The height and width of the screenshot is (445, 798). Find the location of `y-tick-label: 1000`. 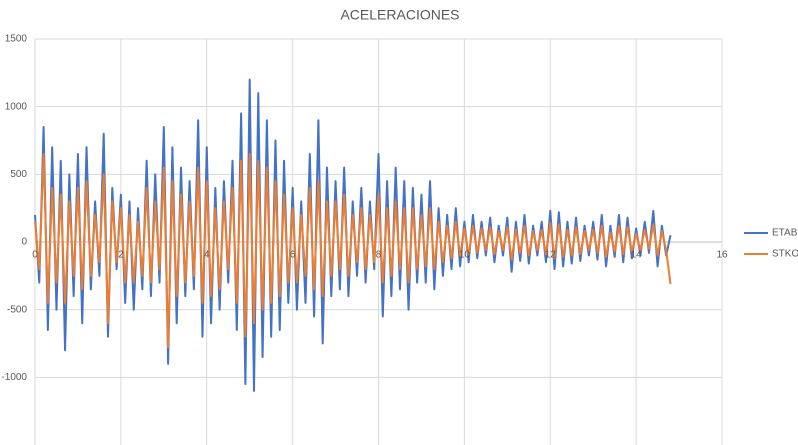

y-tick-label: 1000 is located at coordinates (16, 106).